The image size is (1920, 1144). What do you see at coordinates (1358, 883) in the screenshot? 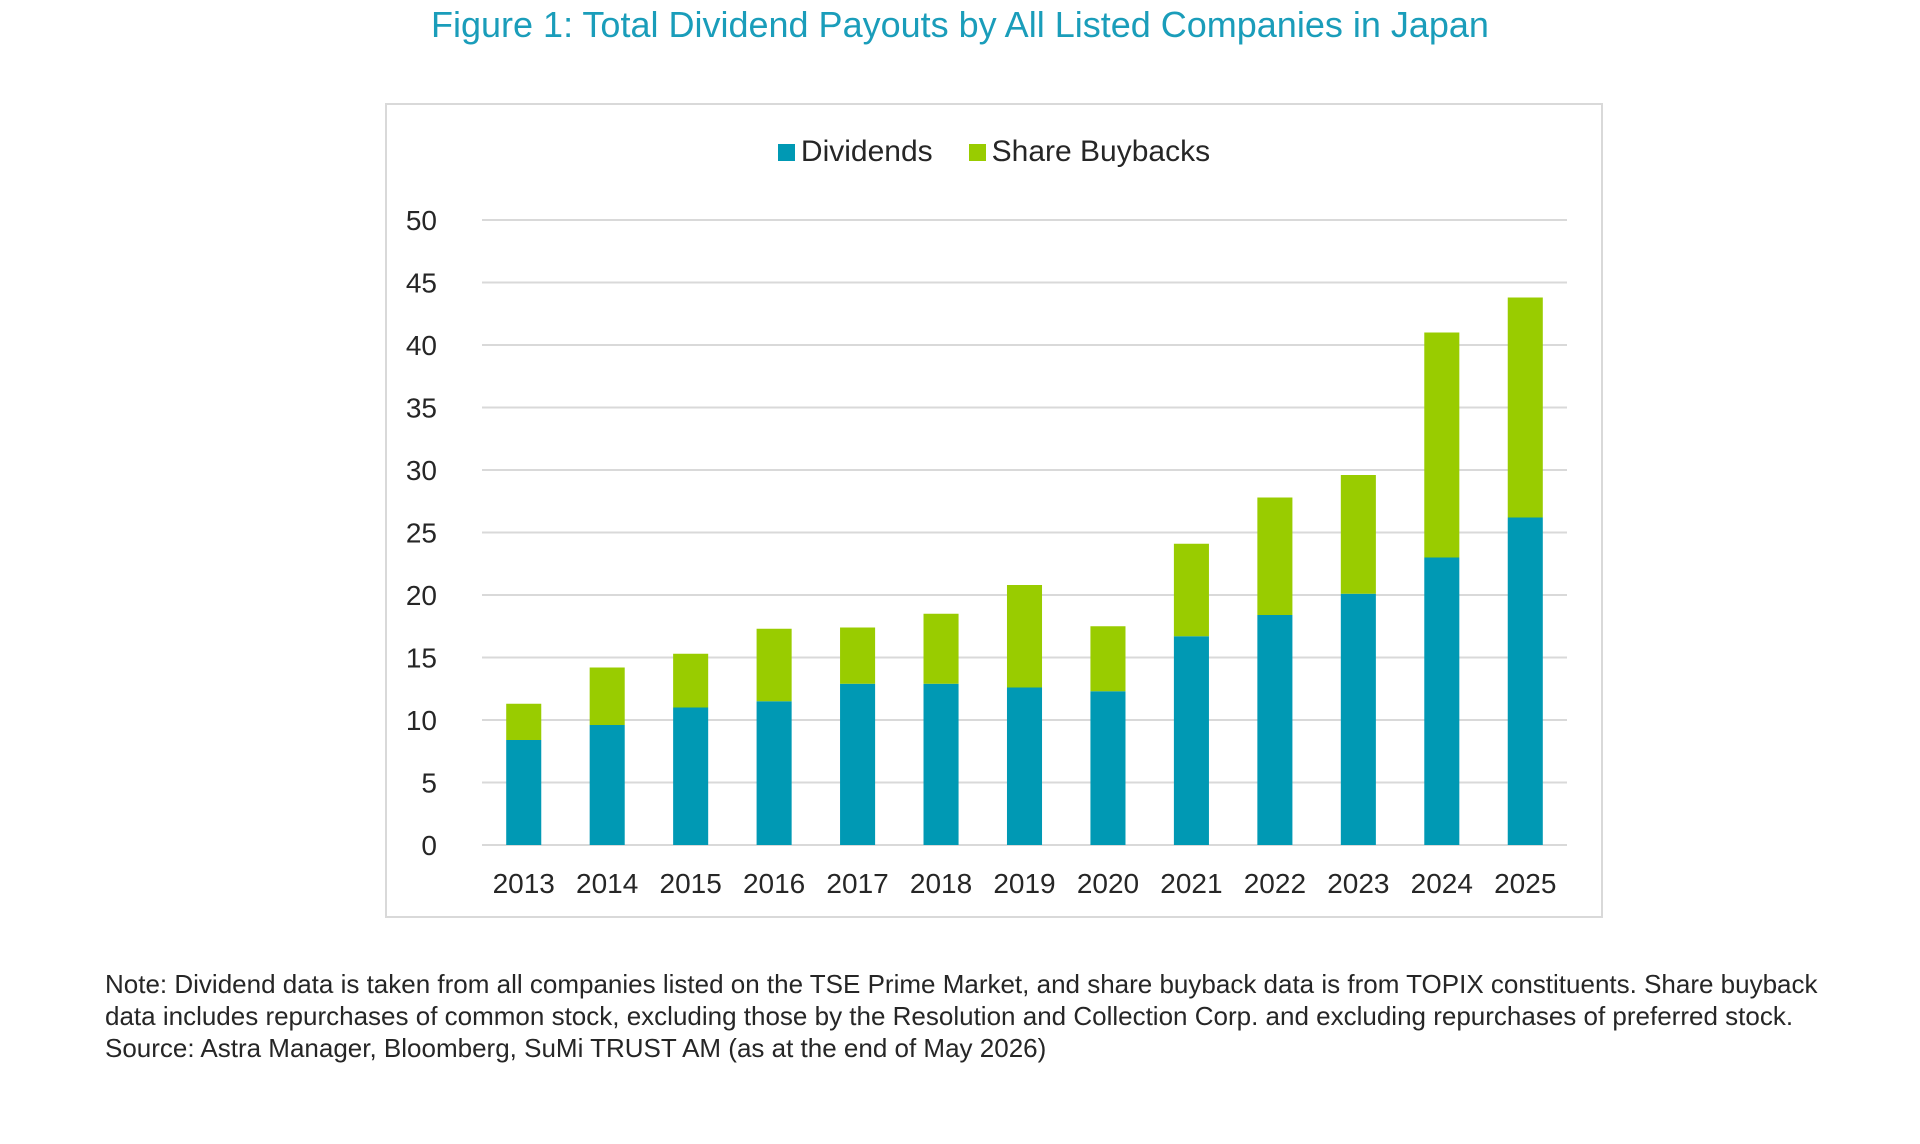
I see `x-tick-label: 2023` at bounding box center [1358, 883].